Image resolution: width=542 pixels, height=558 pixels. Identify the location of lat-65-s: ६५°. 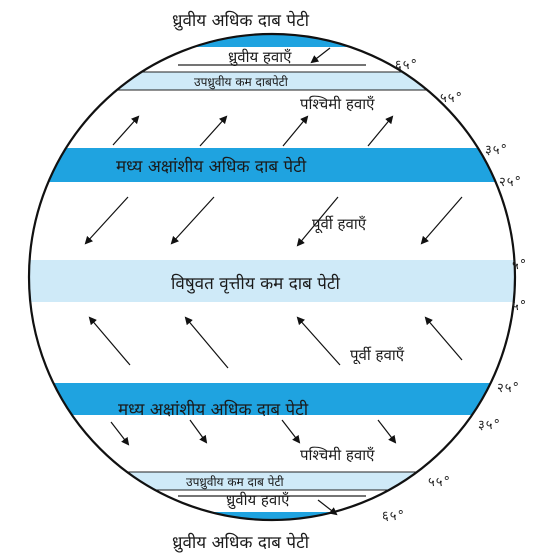
(394, 516).